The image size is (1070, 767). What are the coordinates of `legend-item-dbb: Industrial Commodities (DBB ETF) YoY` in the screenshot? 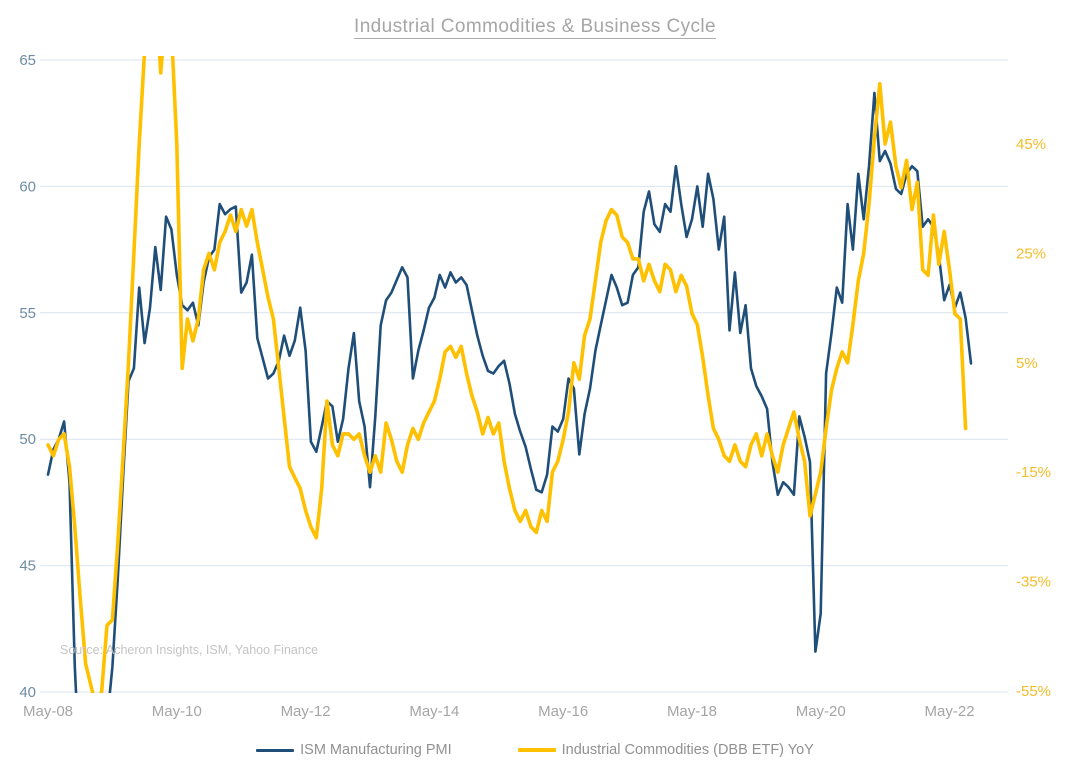 It's located at (665, 750).